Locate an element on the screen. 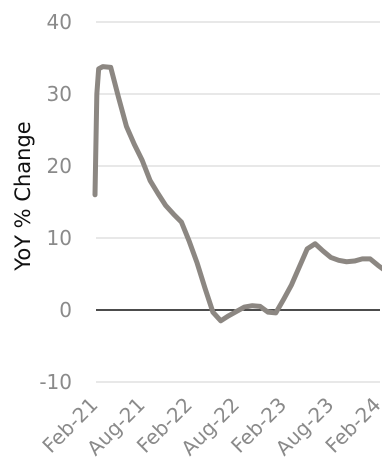  y-axis-ticks: -10 0 10 20 30 40 is located at coordinates (55, 202).